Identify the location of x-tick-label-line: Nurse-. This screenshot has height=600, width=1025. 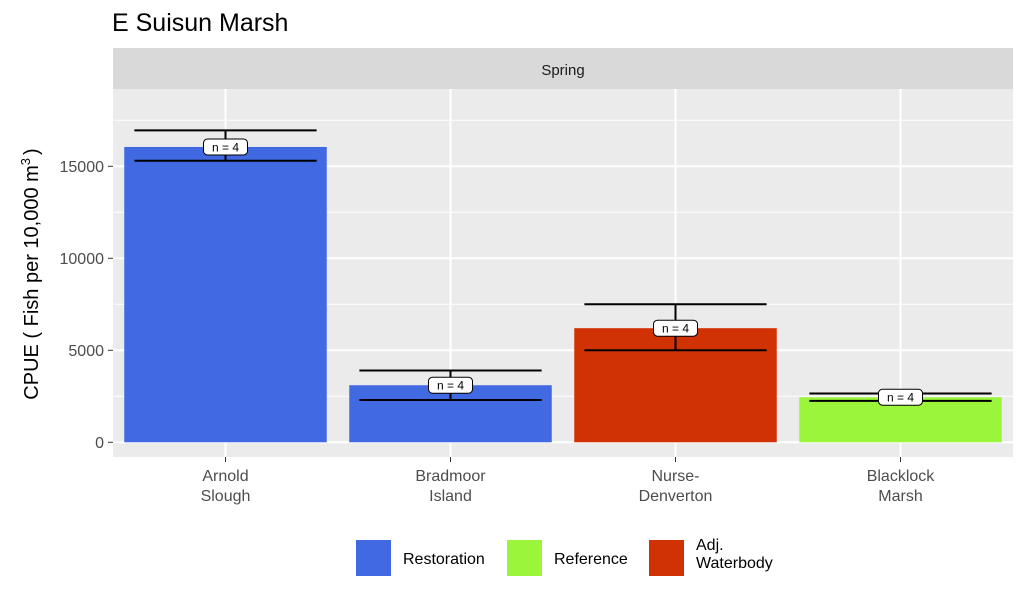
(675, 476).